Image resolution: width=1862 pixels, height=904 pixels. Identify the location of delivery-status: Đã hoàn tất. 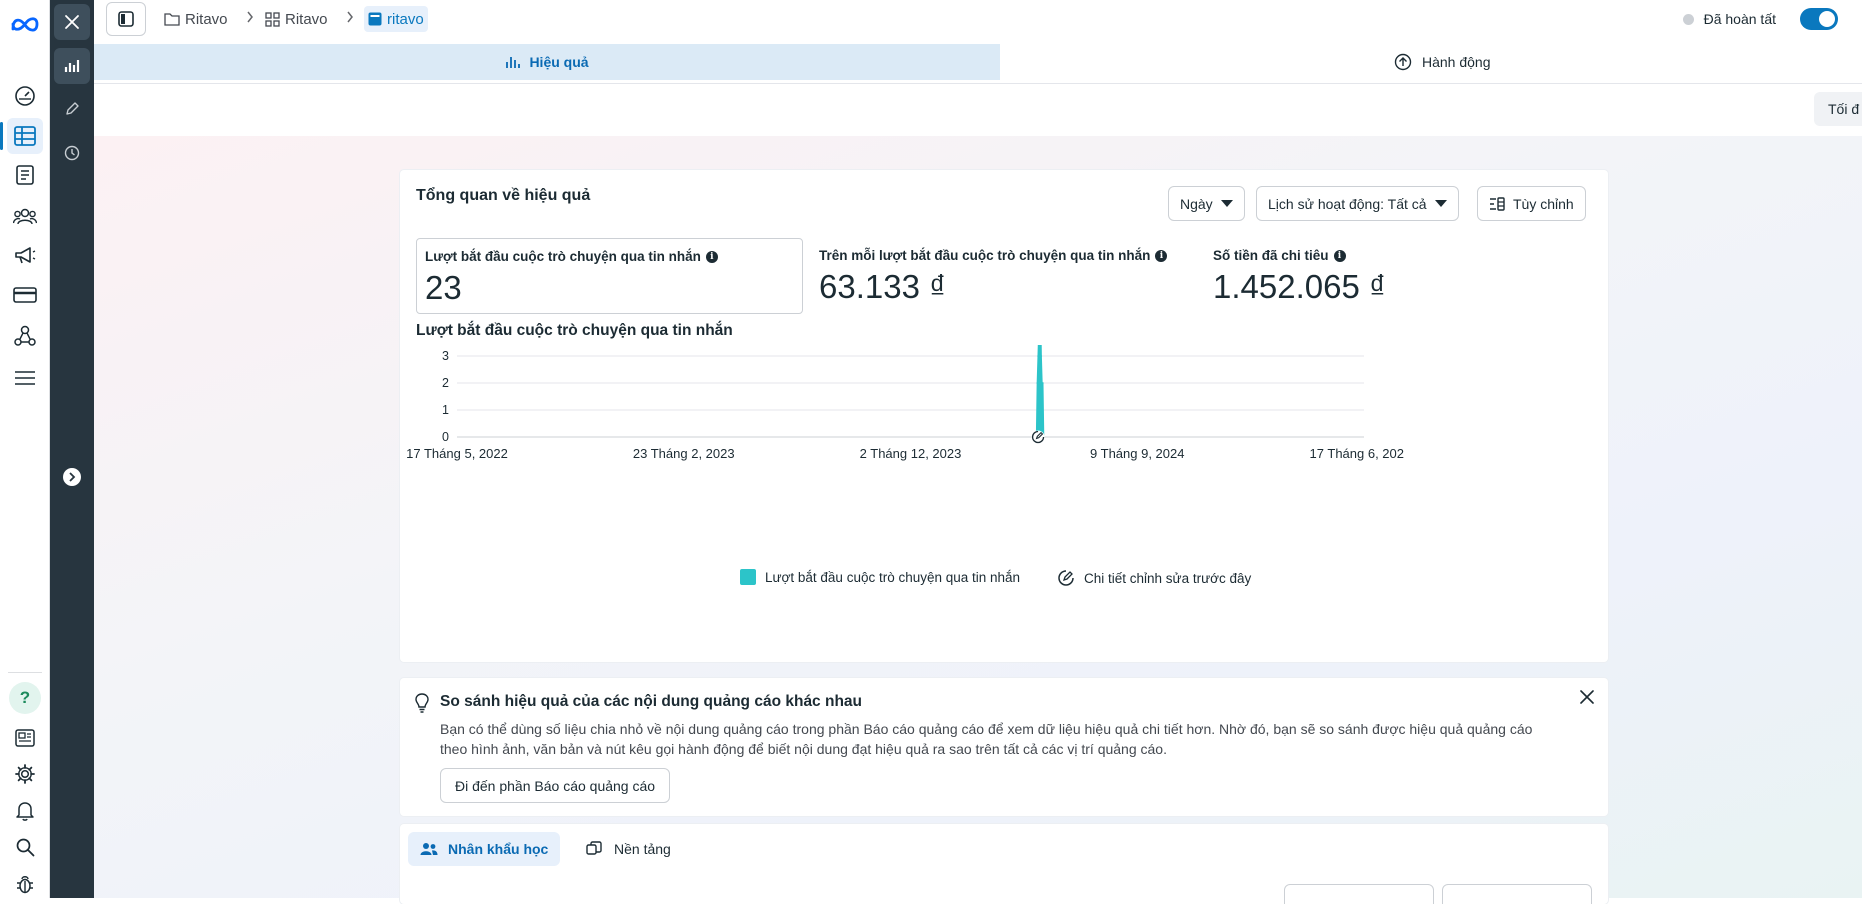
(1760, 19).